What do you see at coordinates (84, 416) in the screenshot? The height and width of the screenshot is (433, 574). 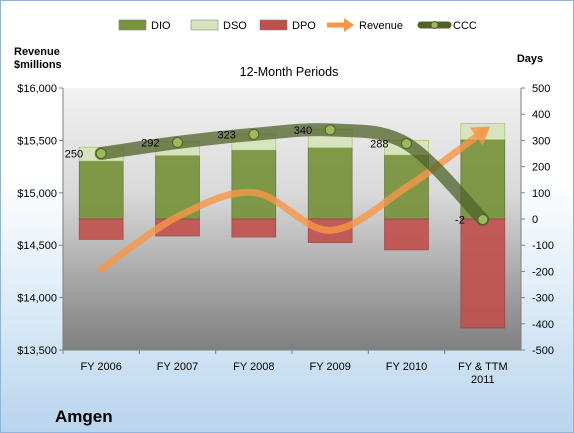 I see `company-name: Amgen` at bounding box center [84, 416].